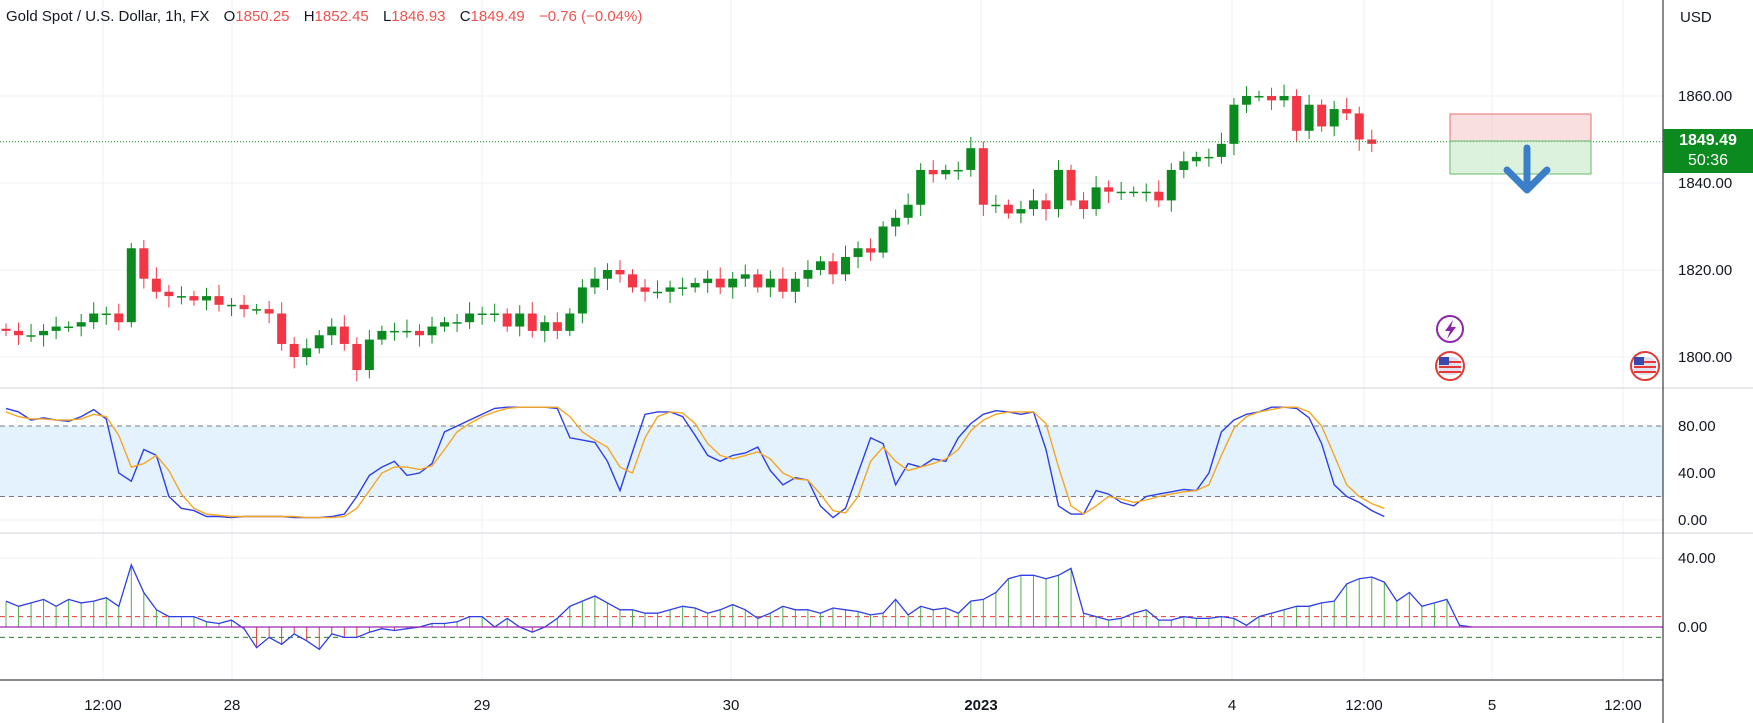 The height and width of the screenshot is (723, 1753). Describe the element at coordinates (1232, 705) in the screenshot. I see `time-tick-label: 4` at that location.